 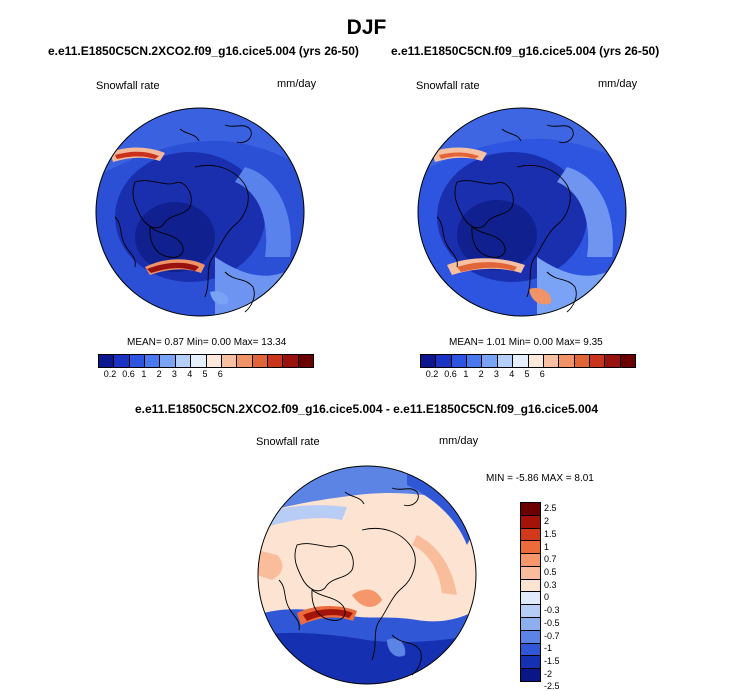 I want to click on panel-1-mean: 0.87, so click(x=174, y=342).